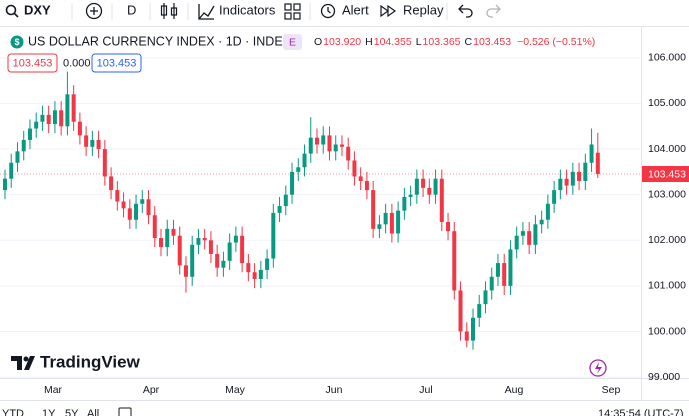 The height and width of the screenshot is (416, 689). What do you see at coordinates (16, 15) in the screenshot?
I see `search-icon-handle` at bounding box center [16, 15].